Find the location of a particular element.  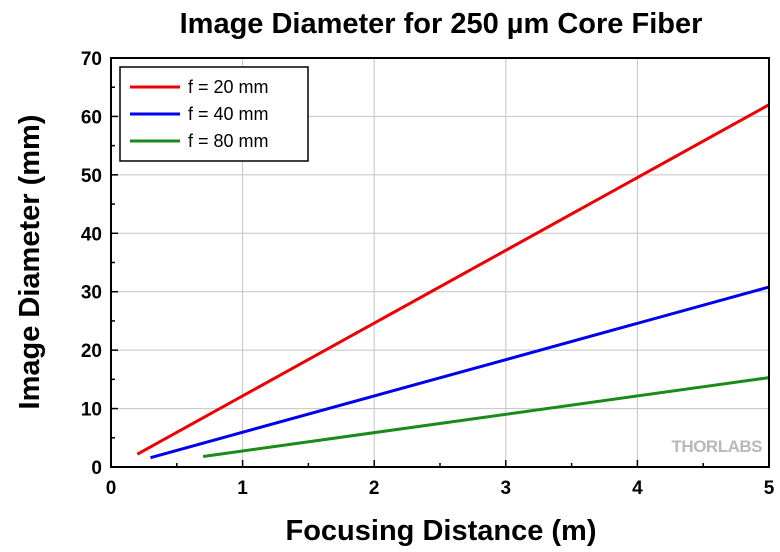

y-axis-label: Image Diameter (mm) is located at coordinates (30, 262).